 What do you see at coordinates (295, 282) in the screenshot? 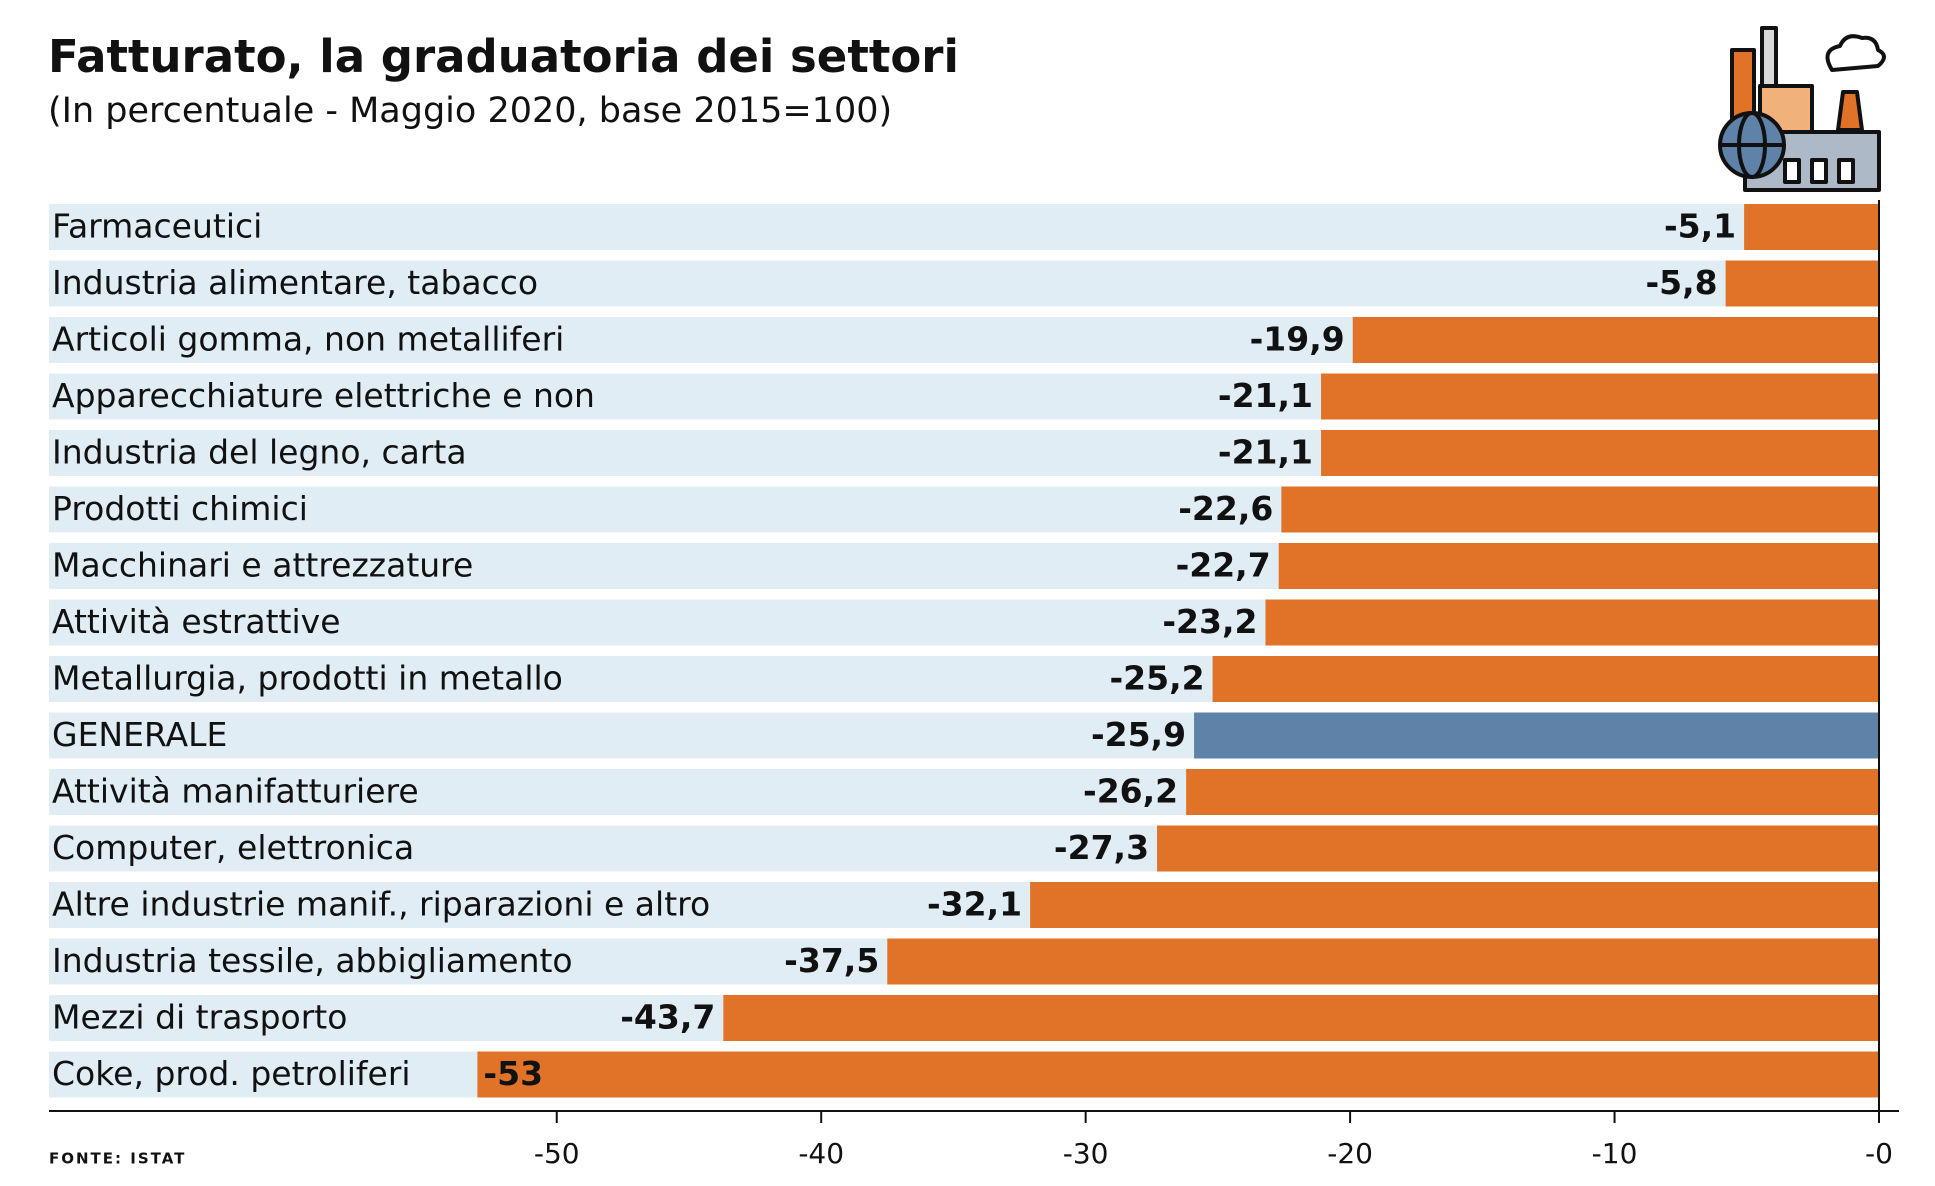
I see `category-label: Industria alimentare, tabacco` at bounding box center [295, 282].